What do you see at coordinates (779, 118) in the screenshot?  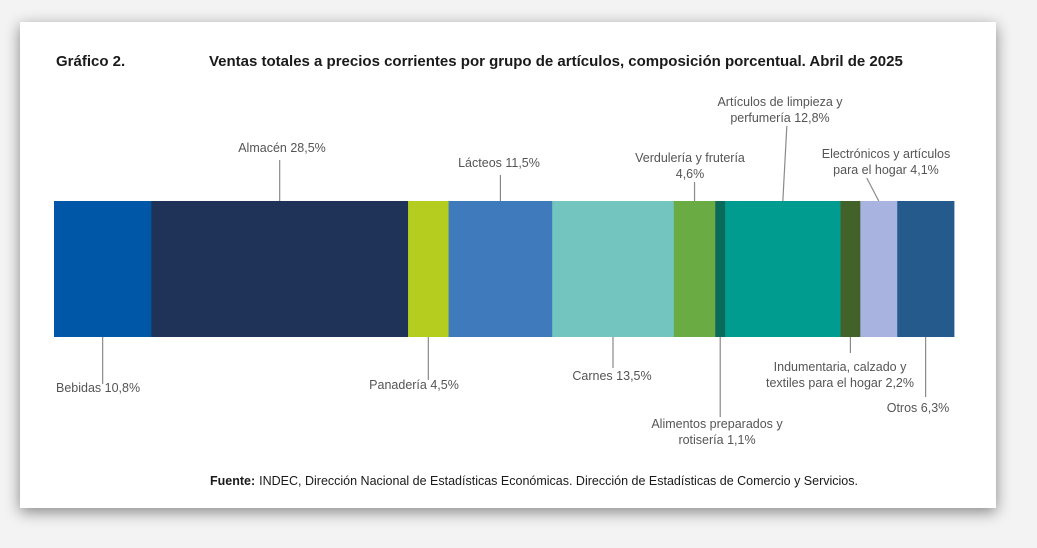 I see `segment-label-articulos-de-limpieza-y-perfumeria: perfumería 12,8%` at bounding box center [779, 118].